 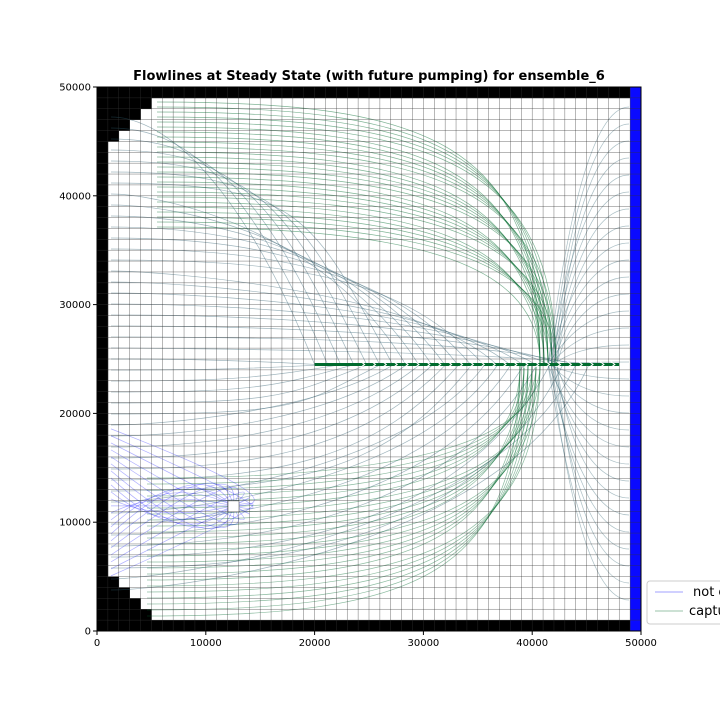 What do you see at coordinates (683, 602) in the screenshot?
I see `legend: not captured captured` at bounding box center [683, 602].